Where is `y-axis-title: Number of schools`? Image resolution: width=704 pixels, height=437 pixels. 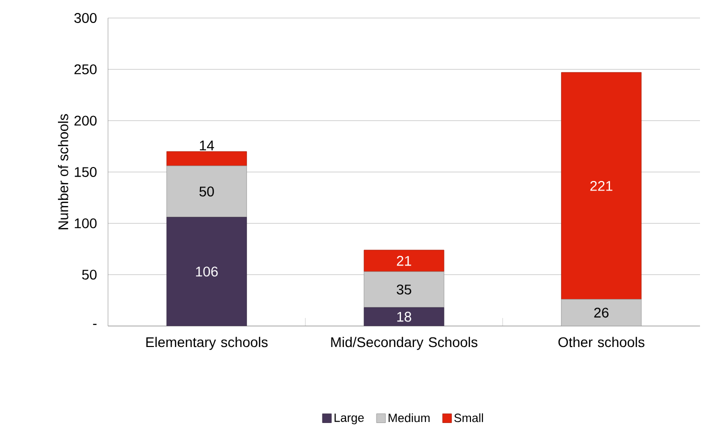 y-axis-title: Number of schools is located at coordinates (63, 172).